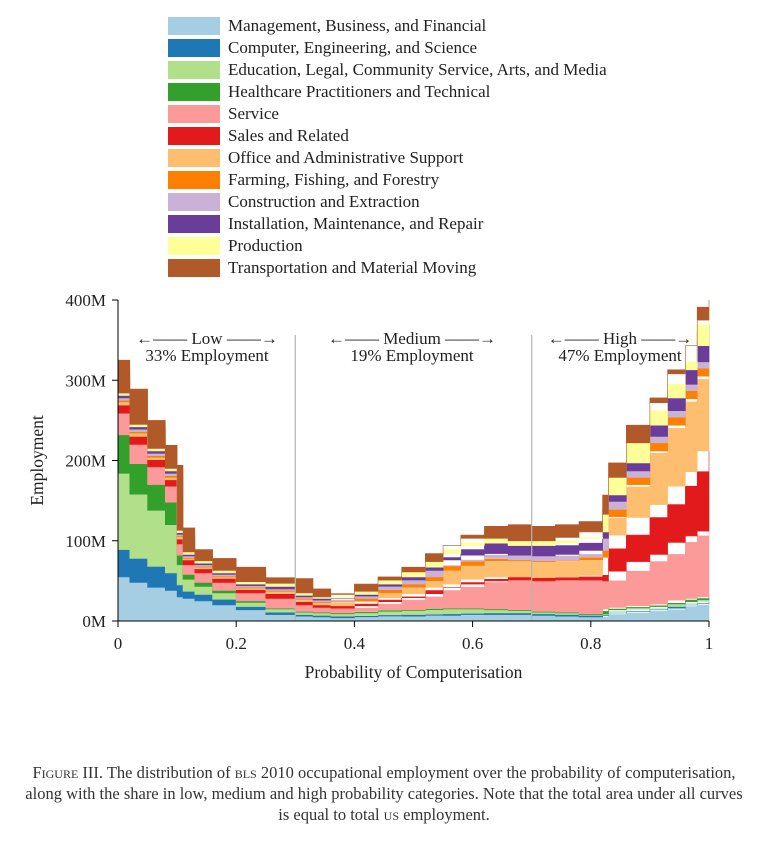  I want to click on y-tick-label: 300M, so click(85, 380).